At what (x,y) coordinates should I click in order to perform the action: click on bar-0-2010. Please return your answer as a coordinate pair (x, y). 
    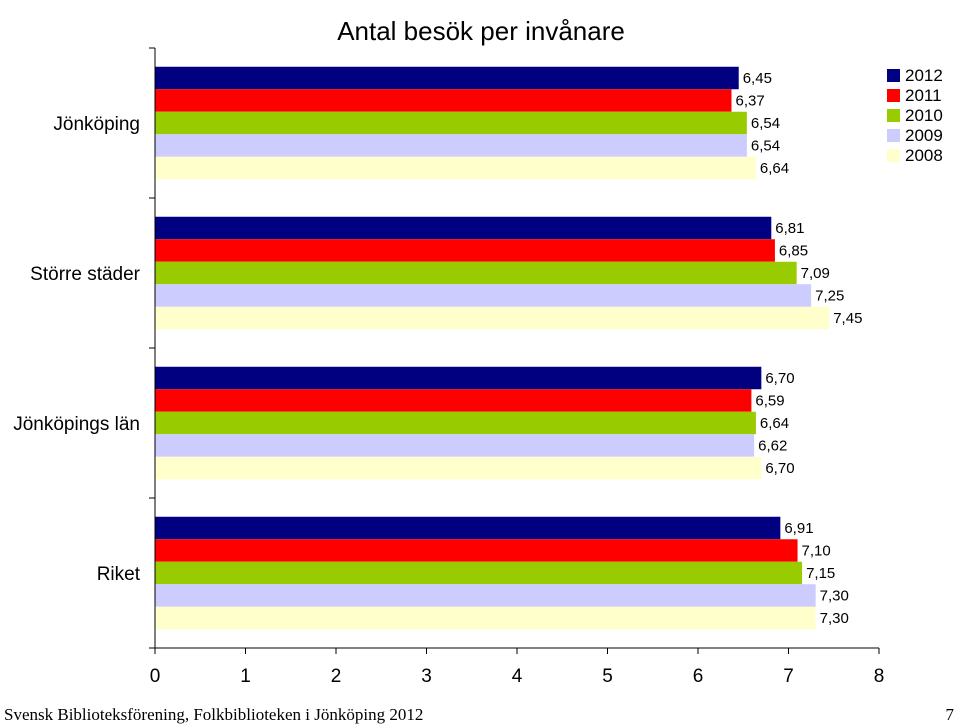
    Looking at the image, I should click on (451, 123).